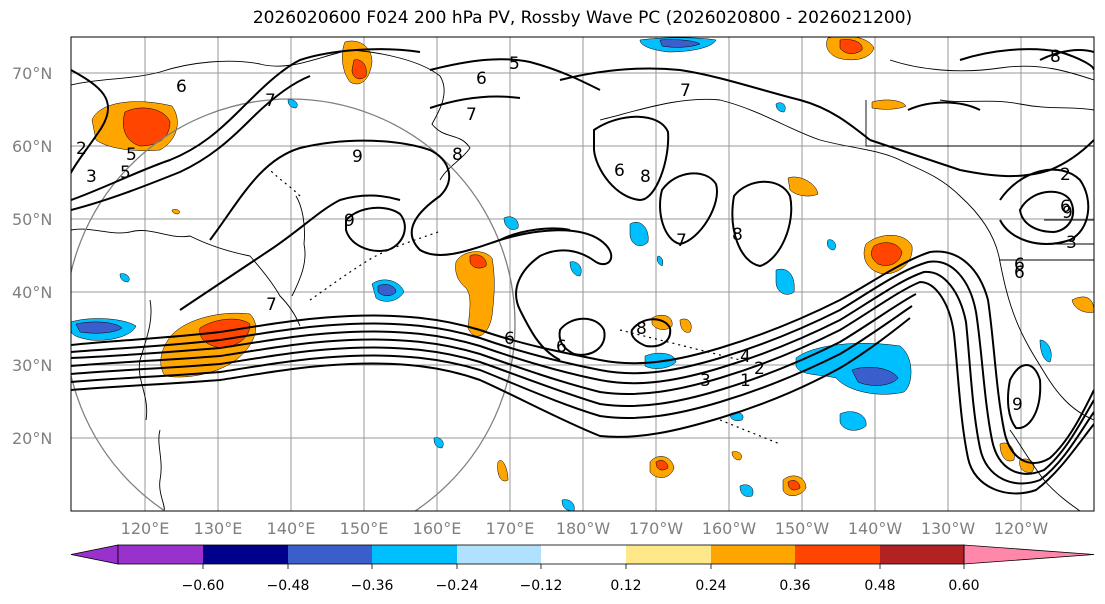 This screenshot has width=1105, height=604. I want to click on lon-label: 150°E, so click(364, 528).